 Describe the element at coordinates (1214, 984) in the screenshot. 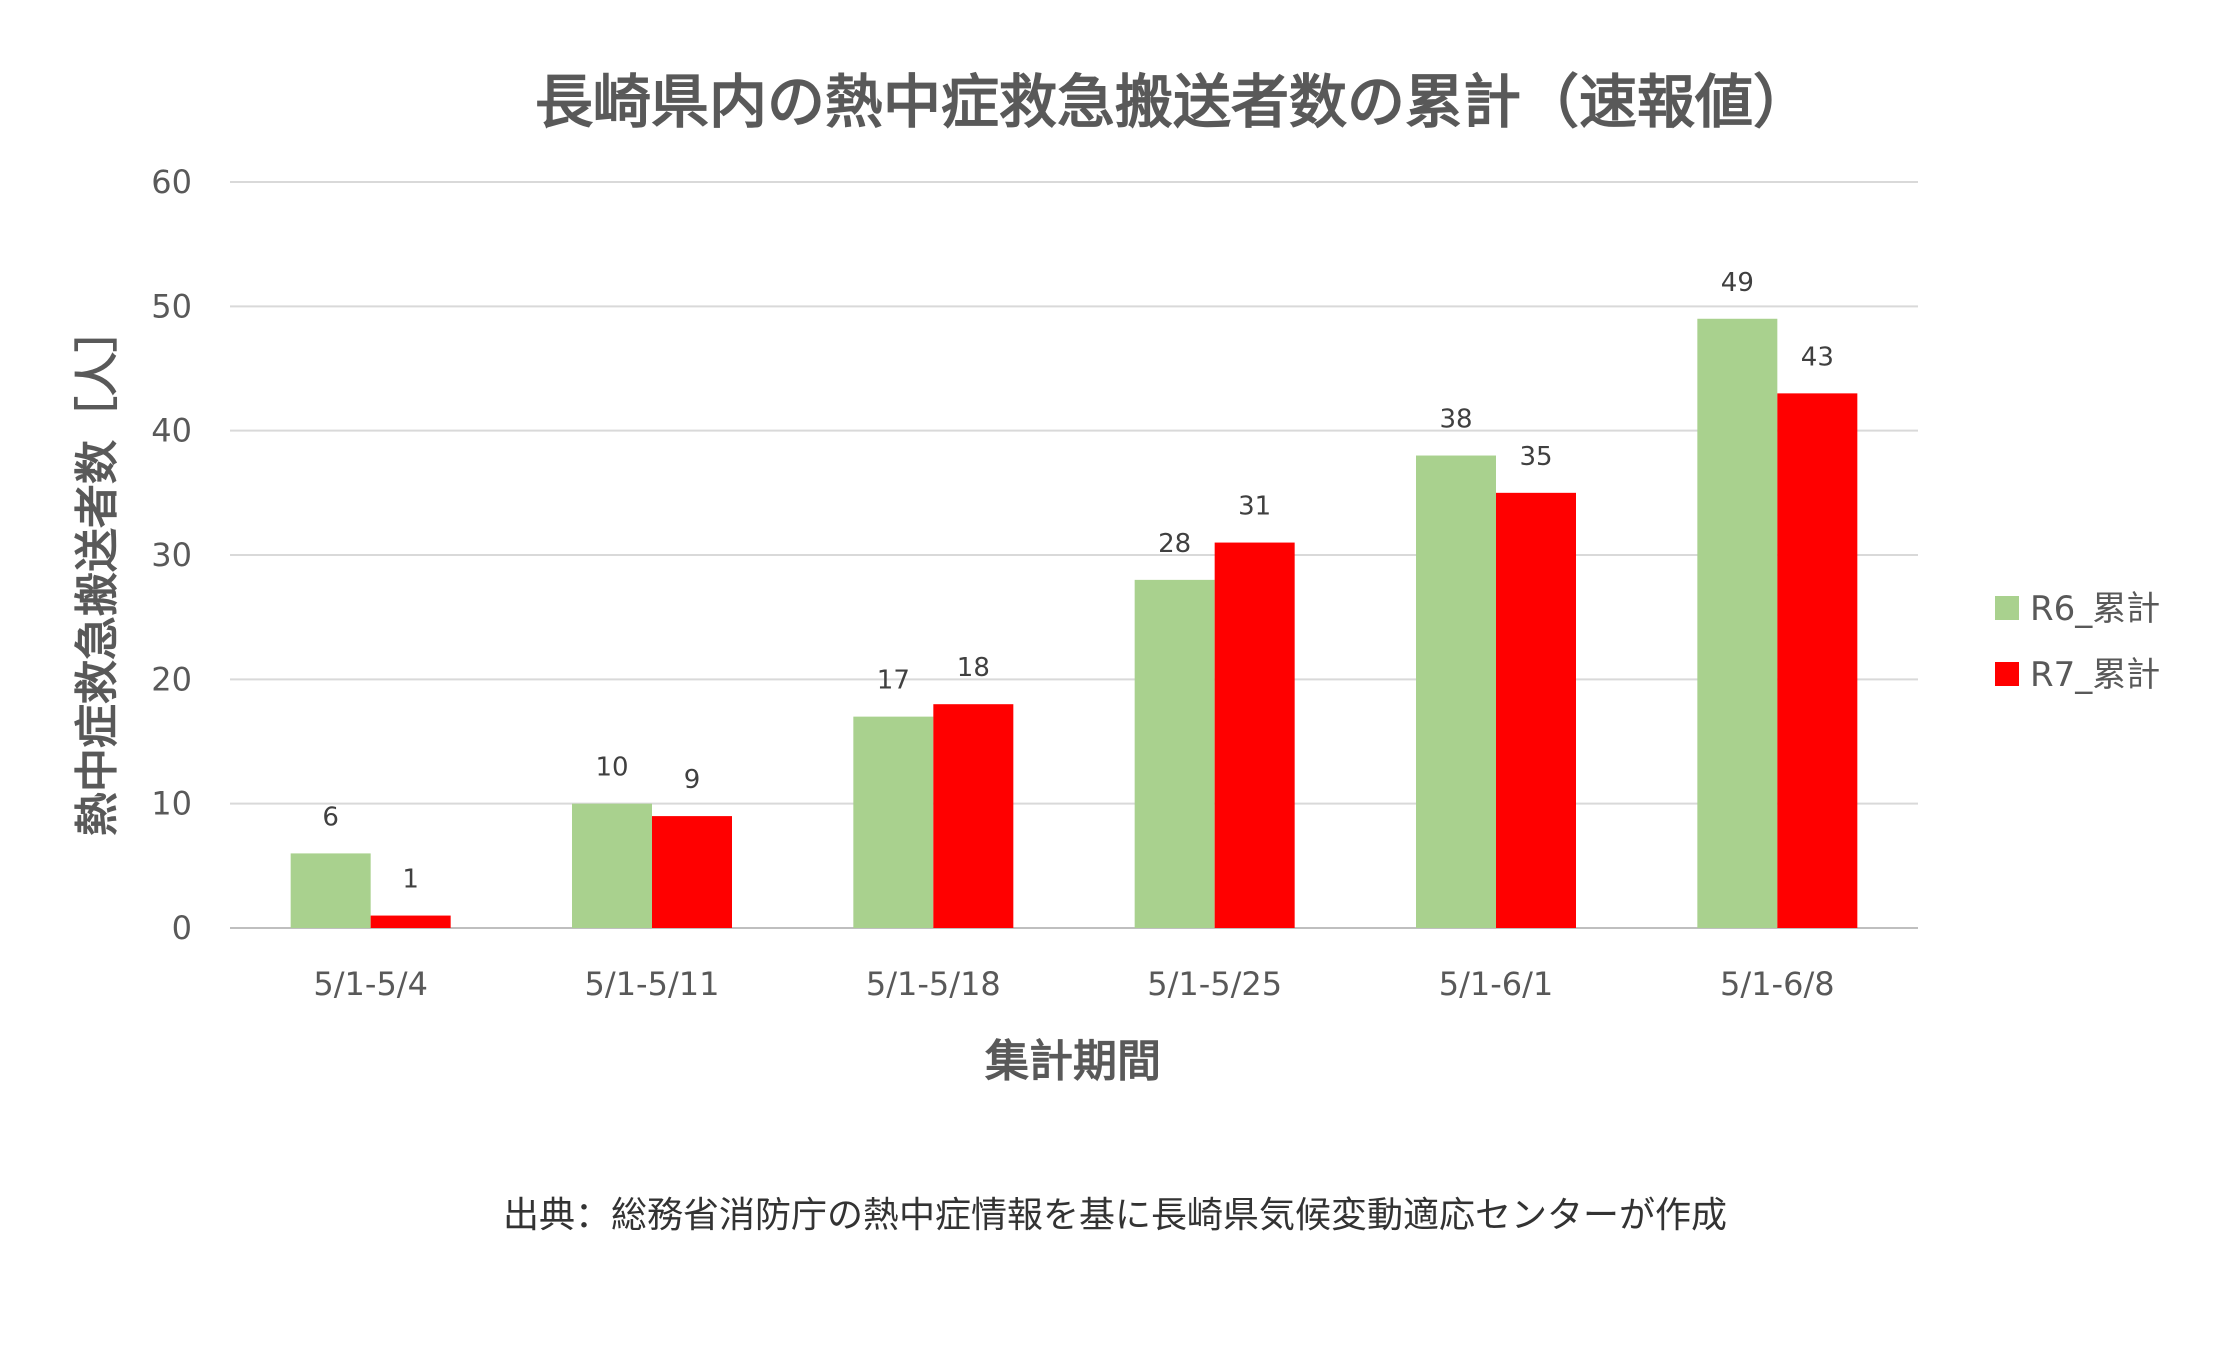

I see `x-tick-label: 5/1-5/25` at that location.